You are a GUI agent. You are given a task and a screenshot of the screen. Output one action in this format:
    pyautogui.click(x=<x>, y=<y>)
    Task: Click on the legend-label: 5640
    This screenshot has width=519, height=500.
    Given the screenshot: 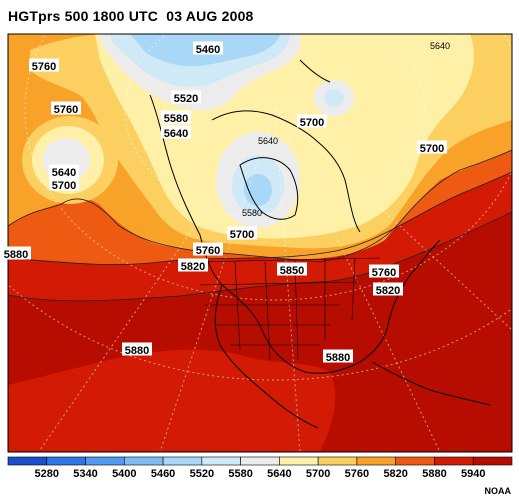 What is the action you would take?
    pyautogui.click(x=279, y=474)
    